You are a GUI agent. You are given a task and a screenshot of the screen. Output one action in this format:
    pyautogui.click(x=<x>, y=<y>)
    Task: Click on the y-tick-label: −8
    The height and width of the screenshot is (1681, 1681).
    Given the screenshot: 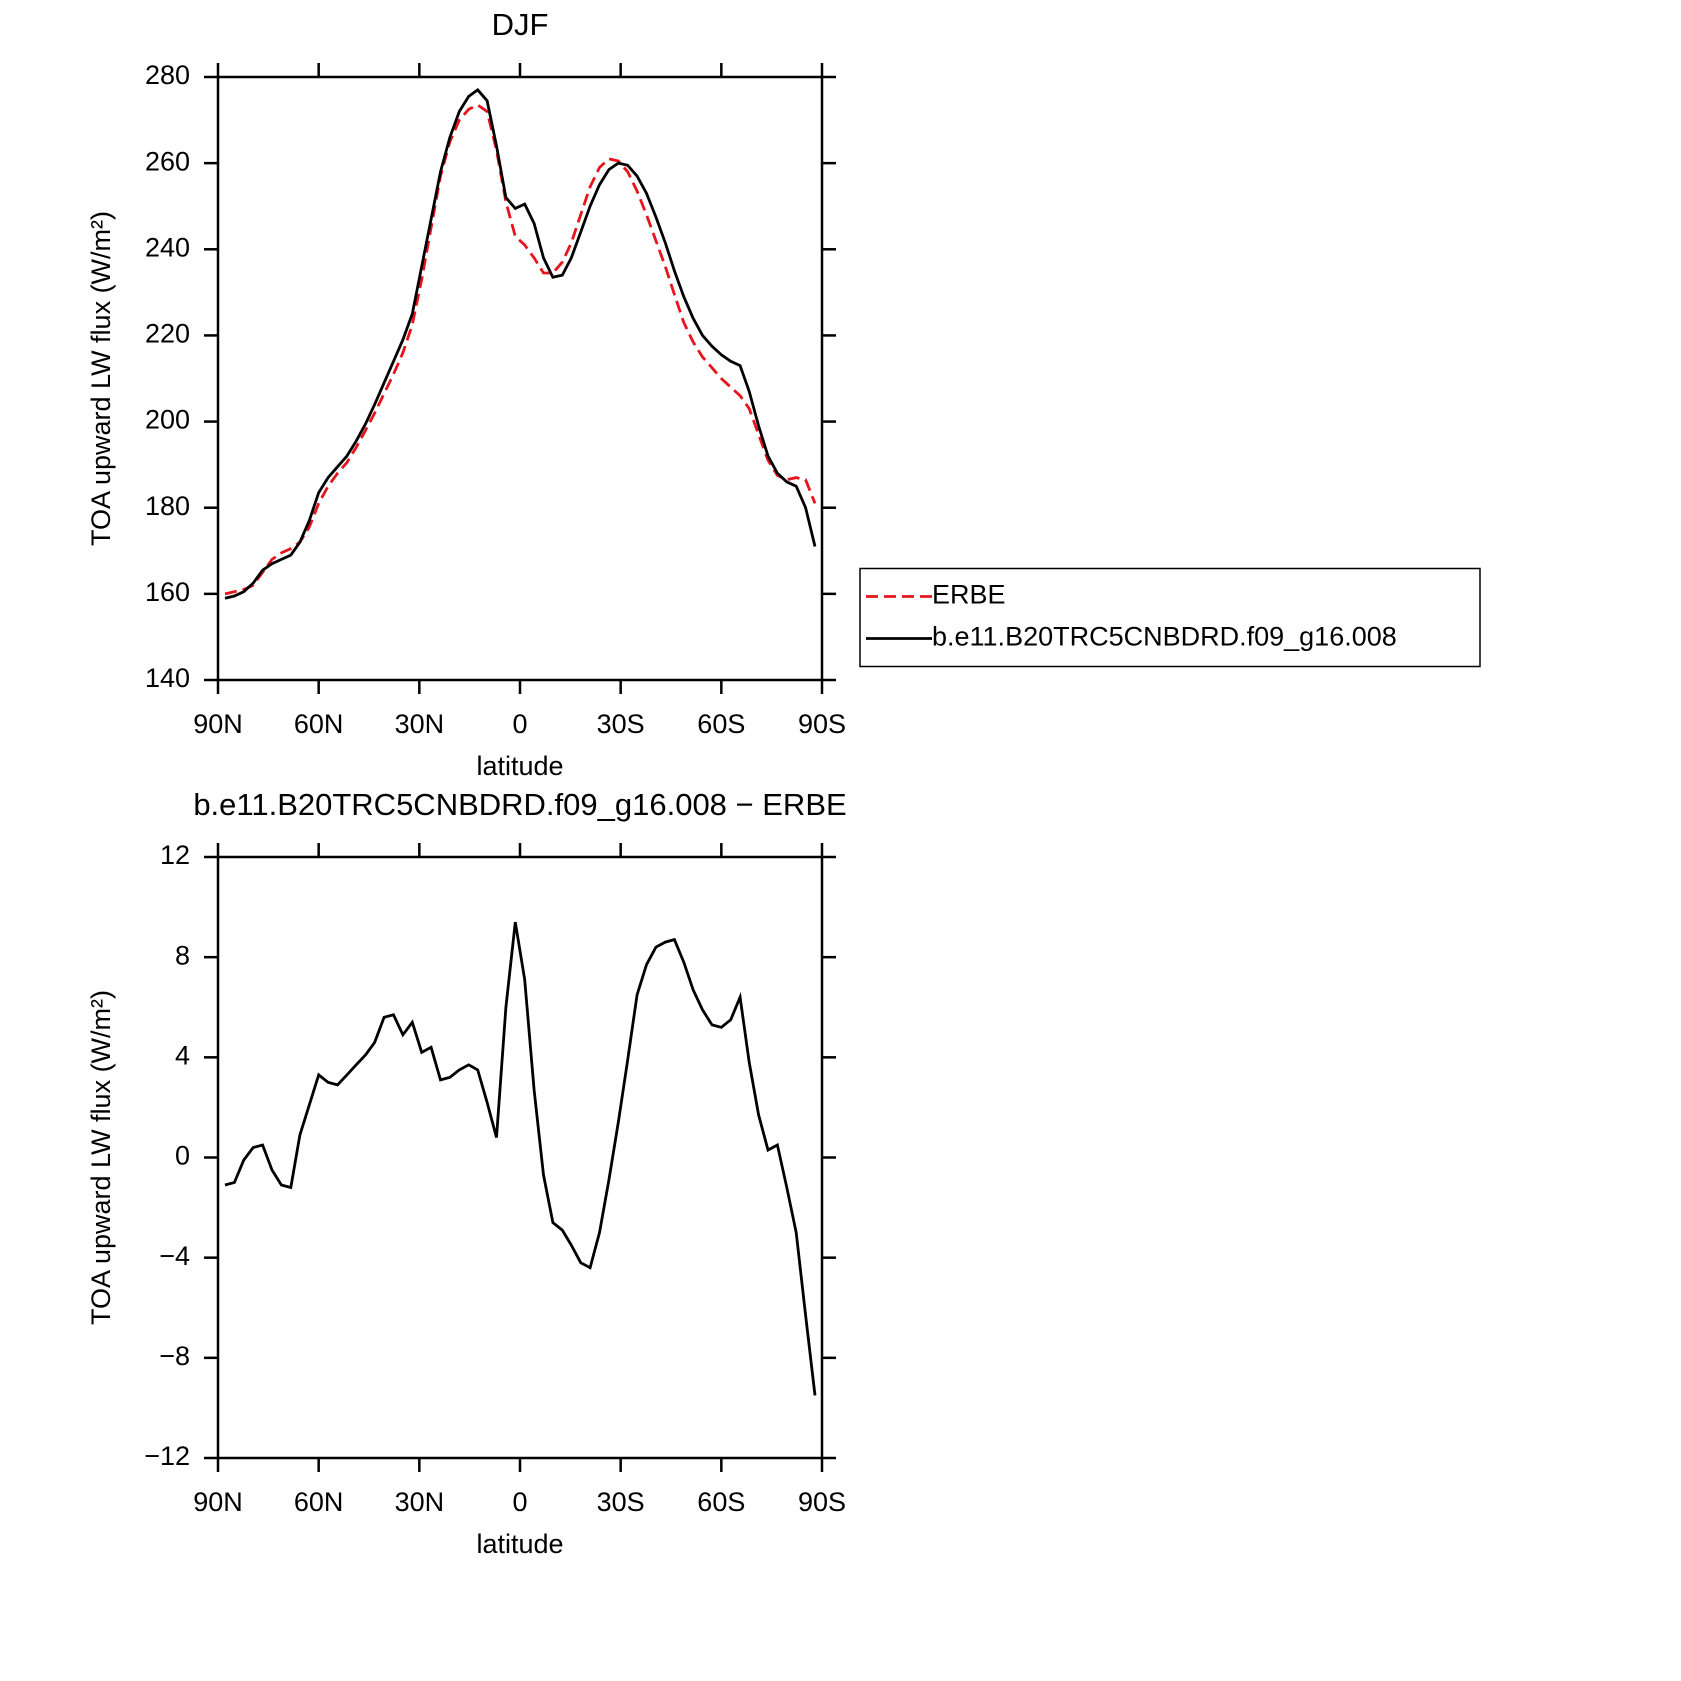 What is the action you would take?
    pyautogui.click(x=174, y=1356)
    